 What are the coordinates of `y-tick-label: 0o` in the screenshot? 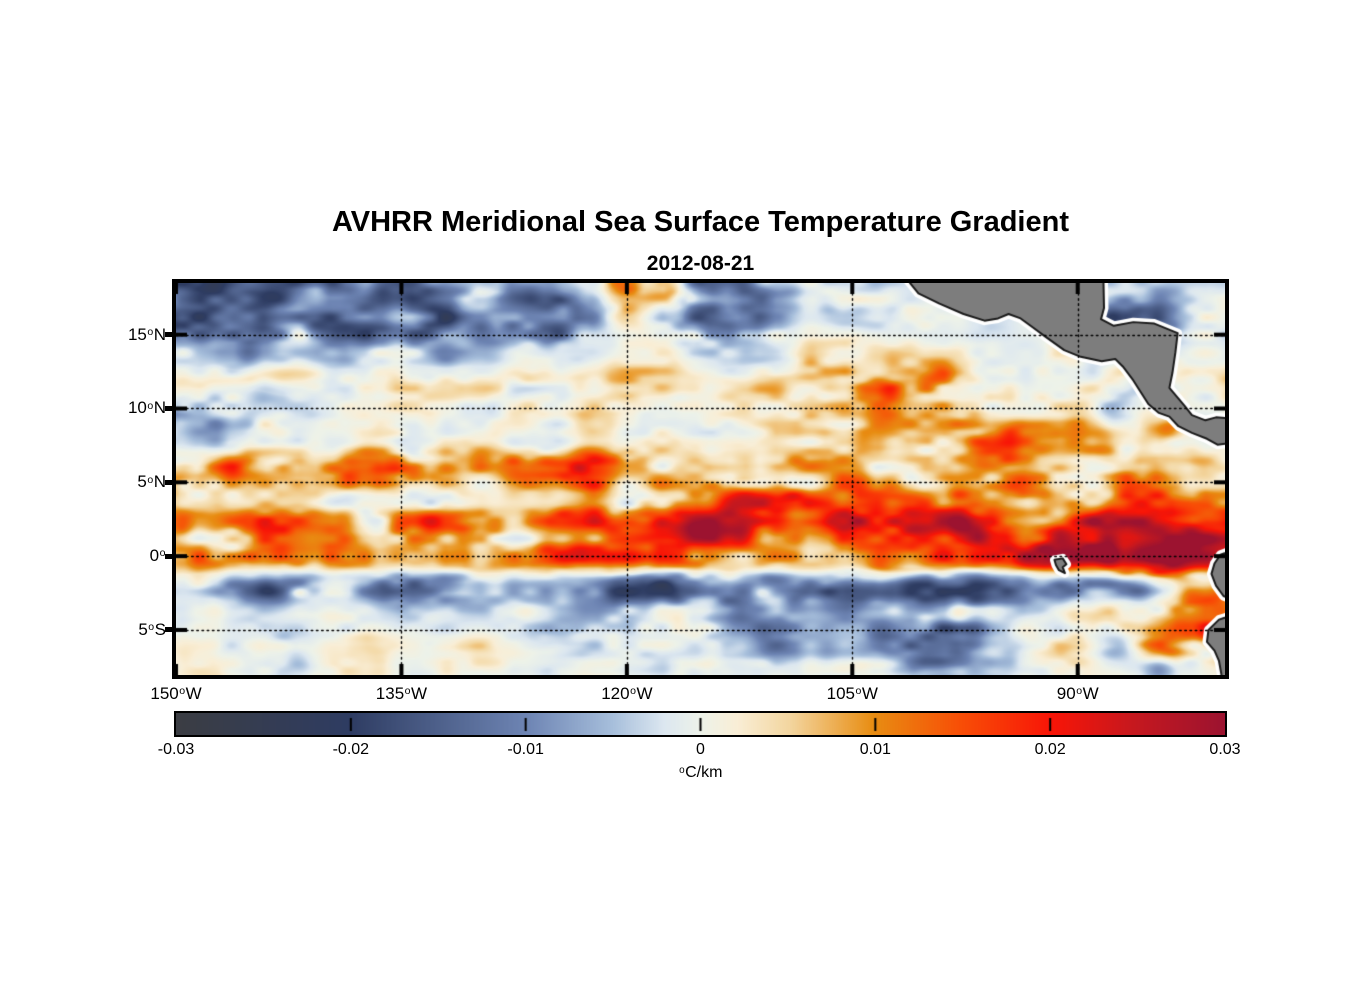 It's located at (158, 556).